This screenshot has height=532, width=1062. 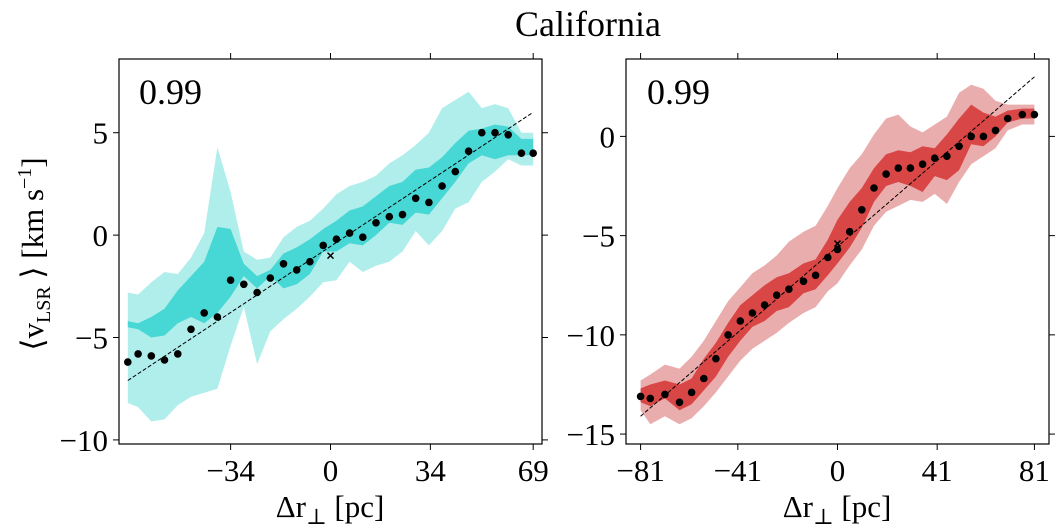 I want to click on right-x-axis-label: Δr⊥ [pc], so click(x=837, y=509).